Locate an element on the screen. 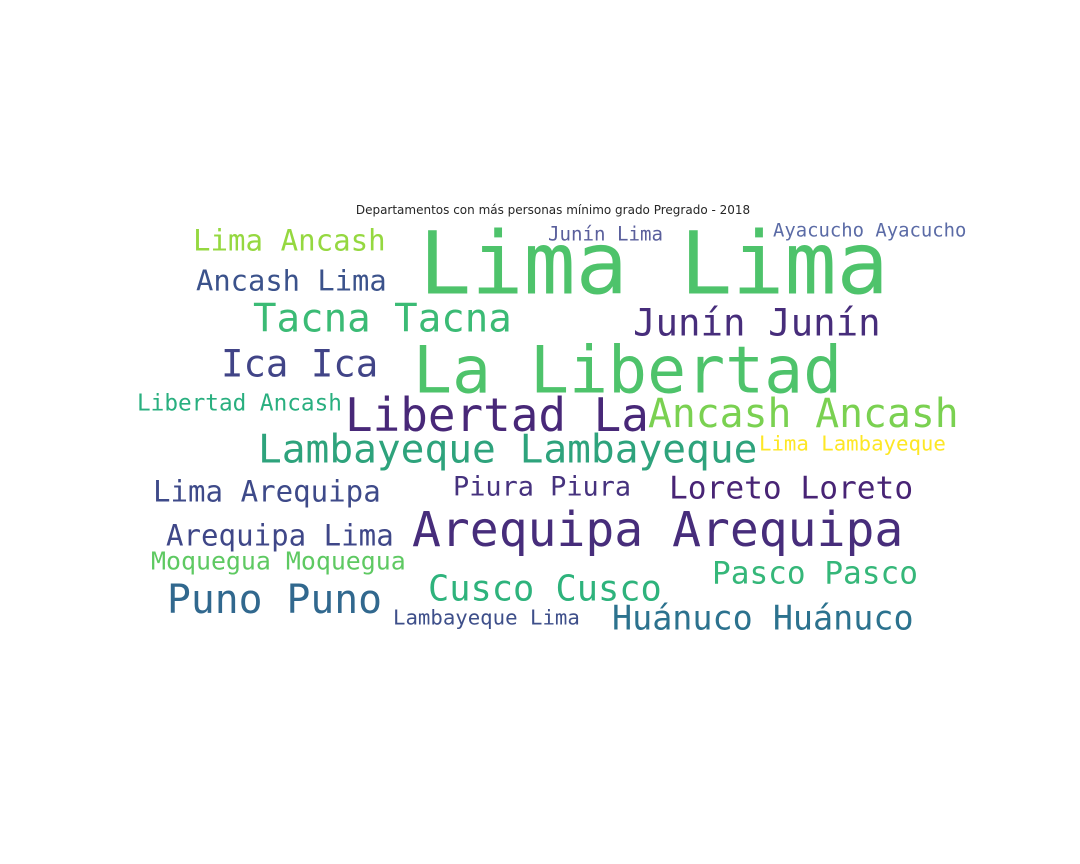  word-ica-ica: Ica Ica is located at coordinates (300, 363).